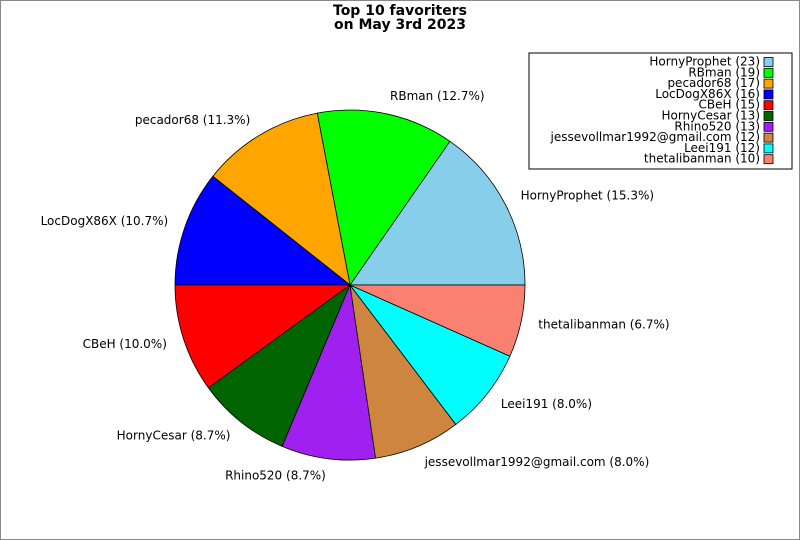 The height and width of the screenshot is (540, 800). I want to click on chart-title: Top 10 favoriters, so click(400, 11).